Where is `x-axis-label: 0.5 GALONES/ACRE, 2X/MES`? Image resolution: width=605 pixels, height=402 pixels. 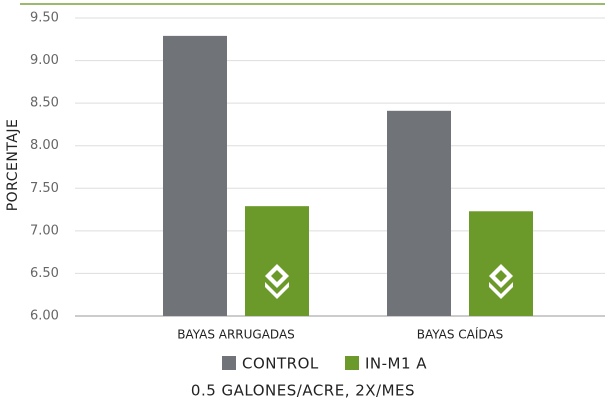 x-axis-label: 0.5 GALONES/ACRE, 2X/MES is located at coordinates (303, 391).